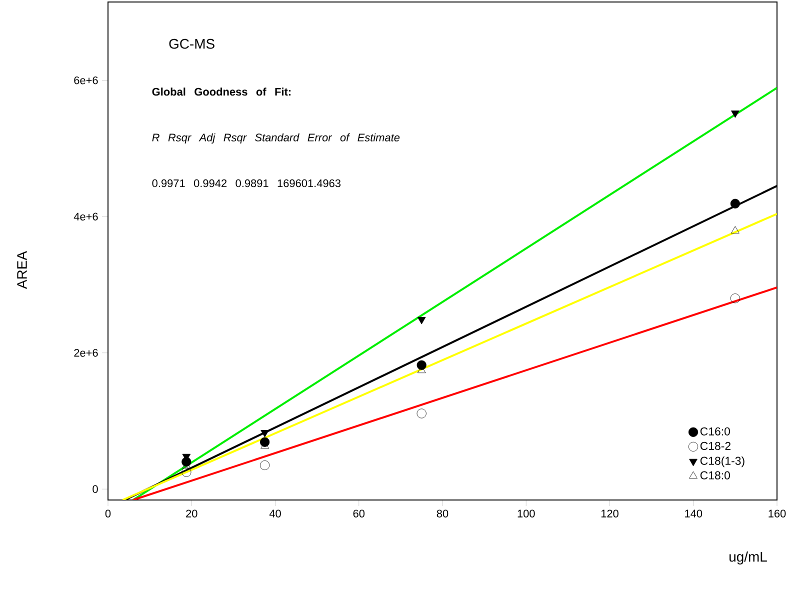 The height and width of the screenshot is (610, 795). I want to click on y-tick-label: 2e+6, so click(86, 352).